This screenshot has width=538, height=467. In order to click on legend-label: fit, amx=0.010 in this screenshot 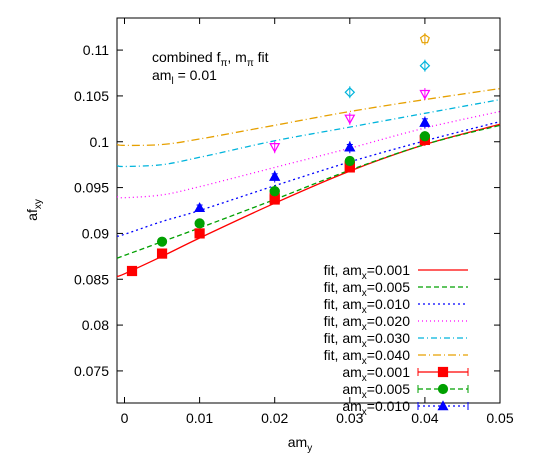, I will do `click(367, 306)`.